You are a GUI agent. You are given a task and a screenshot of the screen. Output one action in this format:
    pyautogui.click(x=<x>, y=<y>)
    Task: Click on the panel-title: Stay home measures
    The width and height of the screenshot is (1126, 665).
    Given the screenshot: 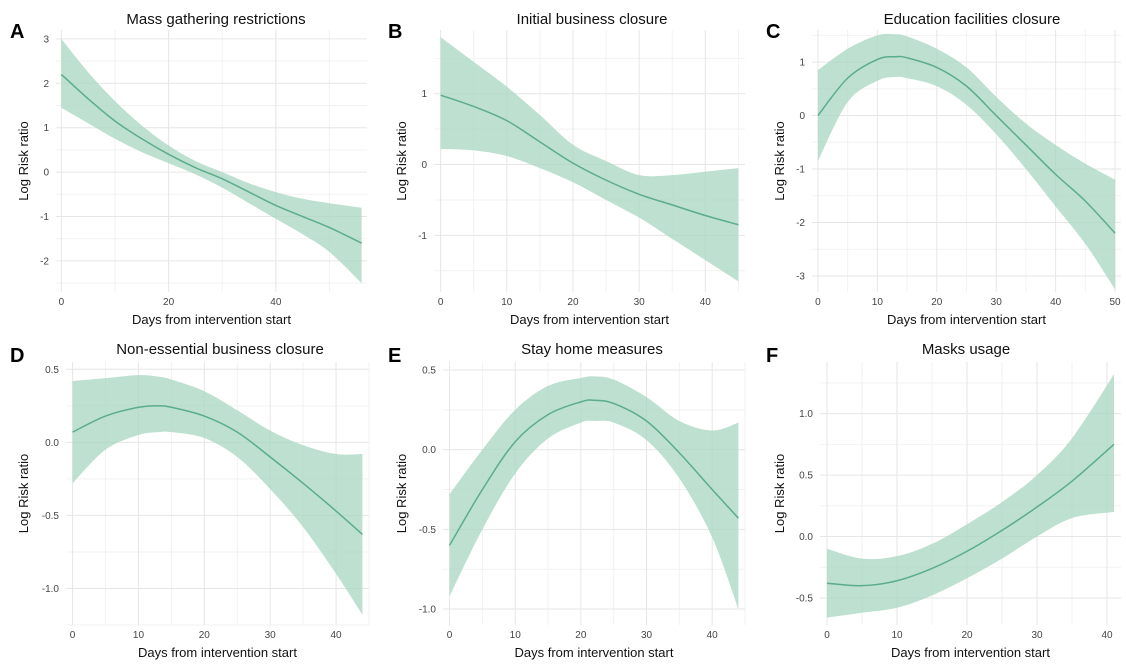 What is the action you would take?
    pyautogui.click(x=592, y=349)
    